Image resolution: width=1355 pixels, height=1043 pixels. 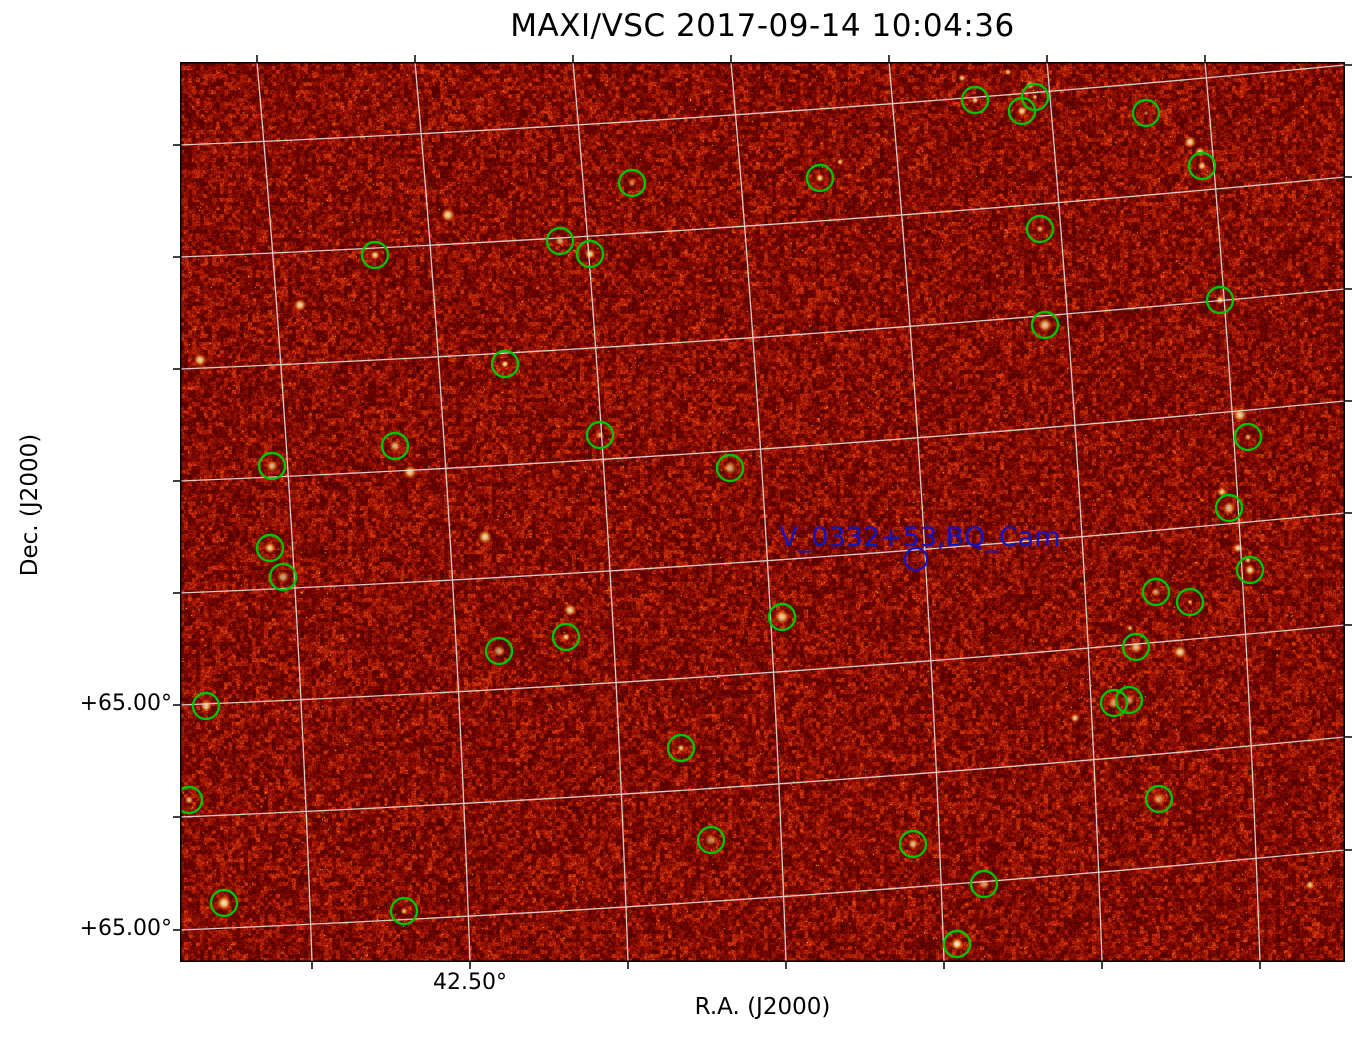 What do you see at coordinates (919, 537) in the screenshot?
I see `labeled-source-name: V_0332+53,BQ_Cam` at bounding box center [919, 537].